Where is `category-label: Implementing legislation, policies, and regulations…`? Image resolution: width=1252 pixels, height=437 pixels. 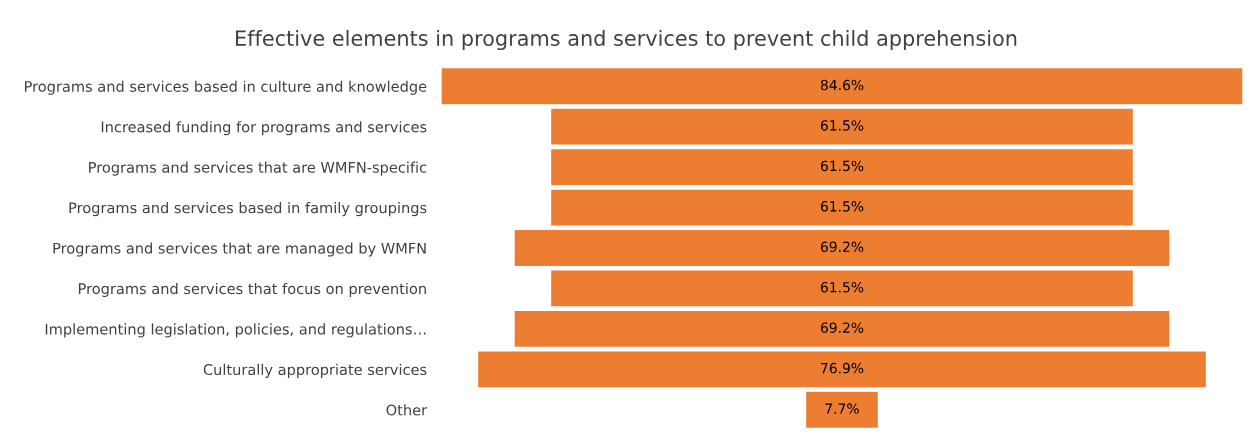 category-label: Implementing legislation, policies, and regulations… is located at coordinates (235, 330).